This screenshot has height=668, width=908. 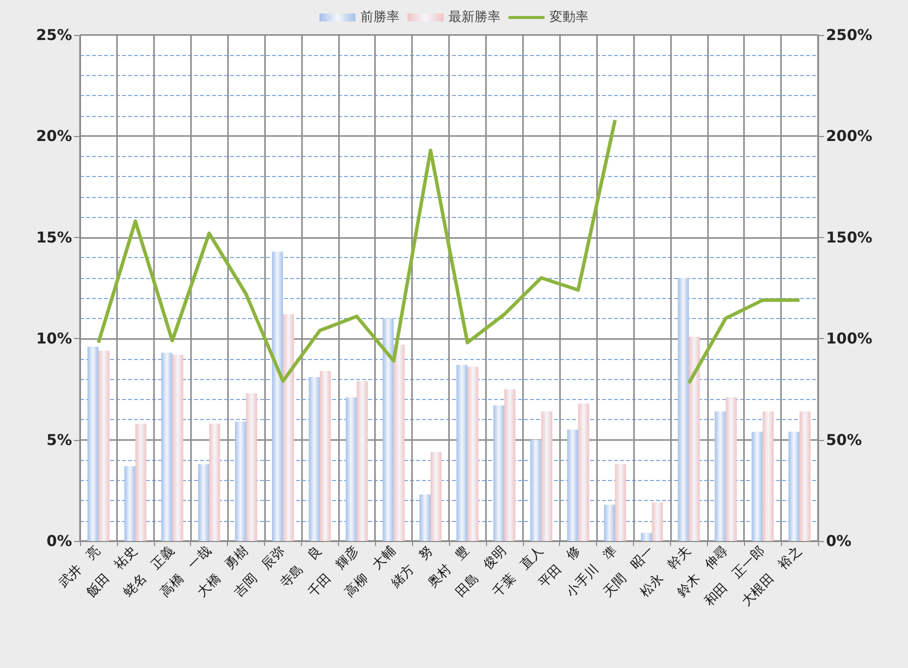 What do you see at coordinates (380, 17) in the screenshot?
I see `legend-label: 前勝率` at bounding box center [380, 17].